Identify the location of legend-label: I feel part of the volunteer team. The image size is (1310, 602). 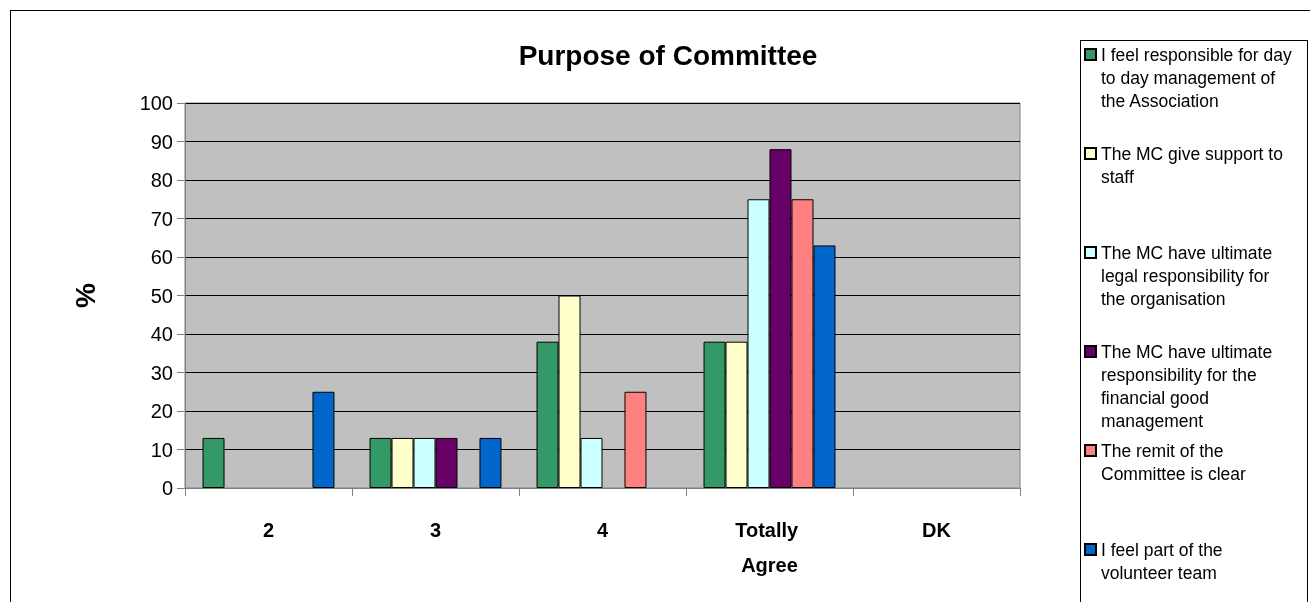
(1162, 561).